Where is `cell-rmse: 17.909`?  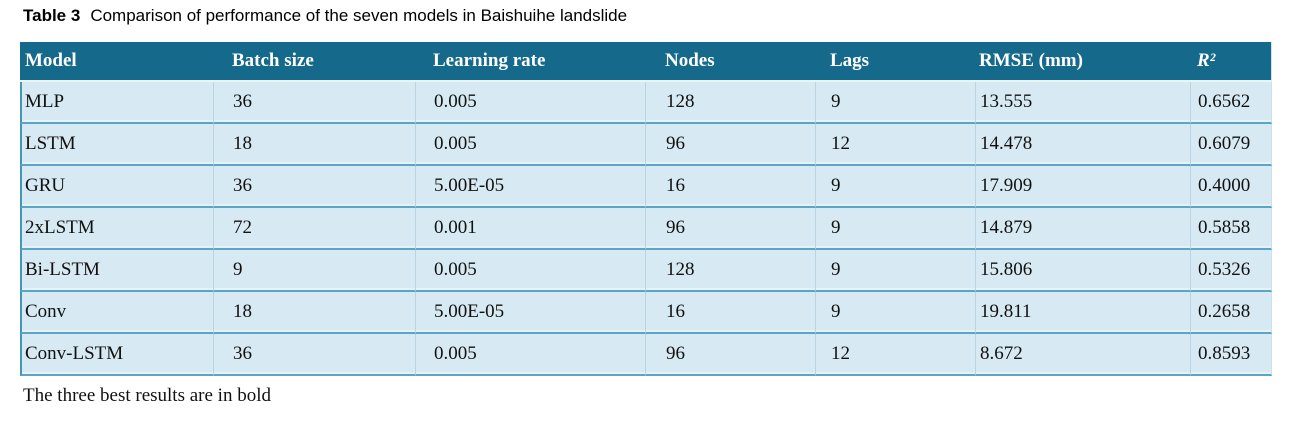 cell-rmse: 17.909 is located at coordinates (1082, 187).